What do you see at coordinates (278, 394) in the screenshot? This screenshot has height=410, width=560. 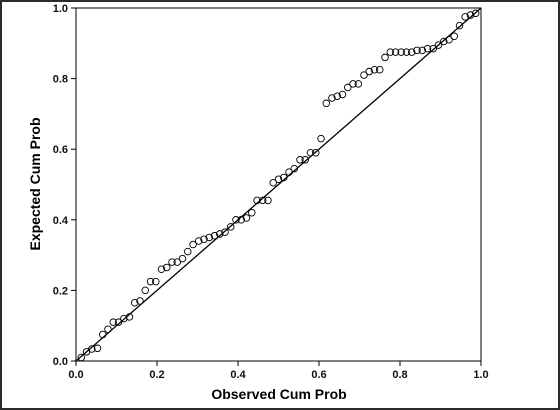 I see `x-axis-label: Observed Cum Prob` at bounding box center [278, 394].